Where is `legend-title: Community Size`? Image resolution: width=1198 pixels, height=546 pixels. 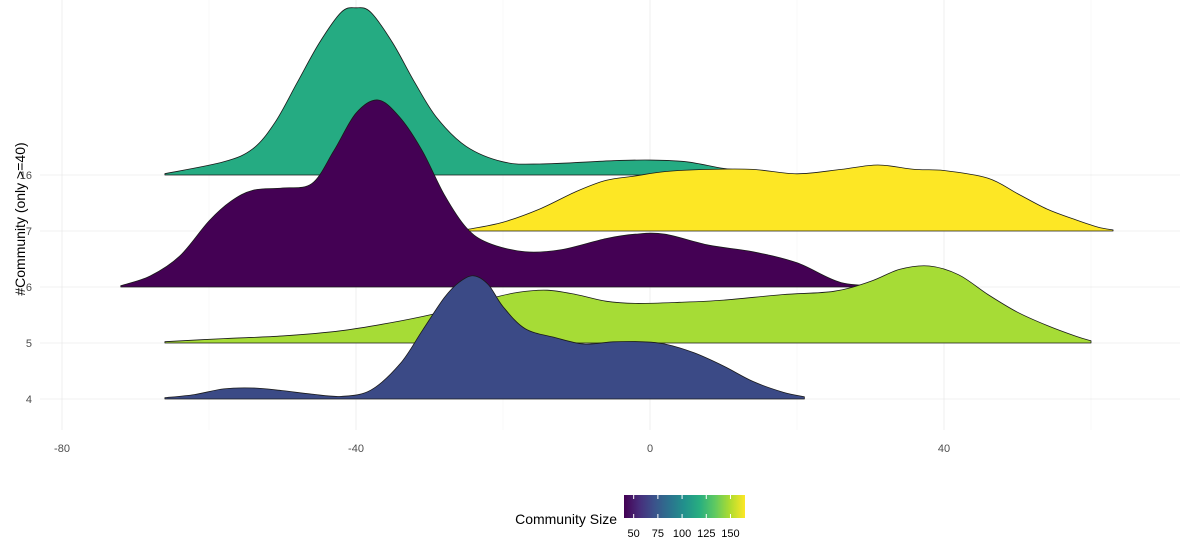 legend-title: Community Size is located at coordinates (566, 519).